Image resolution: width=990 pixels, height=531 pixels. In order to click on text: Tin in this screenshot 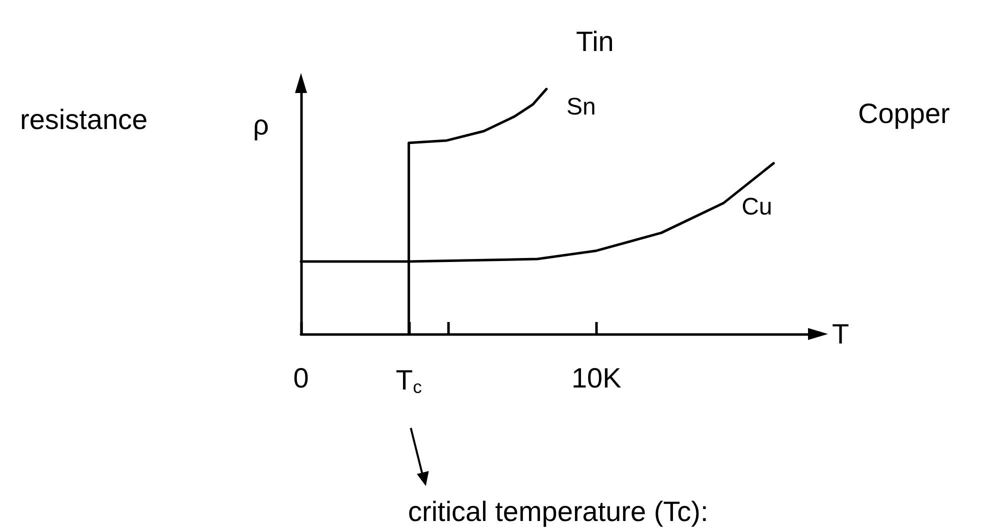, I will do `click(595, 42)`.